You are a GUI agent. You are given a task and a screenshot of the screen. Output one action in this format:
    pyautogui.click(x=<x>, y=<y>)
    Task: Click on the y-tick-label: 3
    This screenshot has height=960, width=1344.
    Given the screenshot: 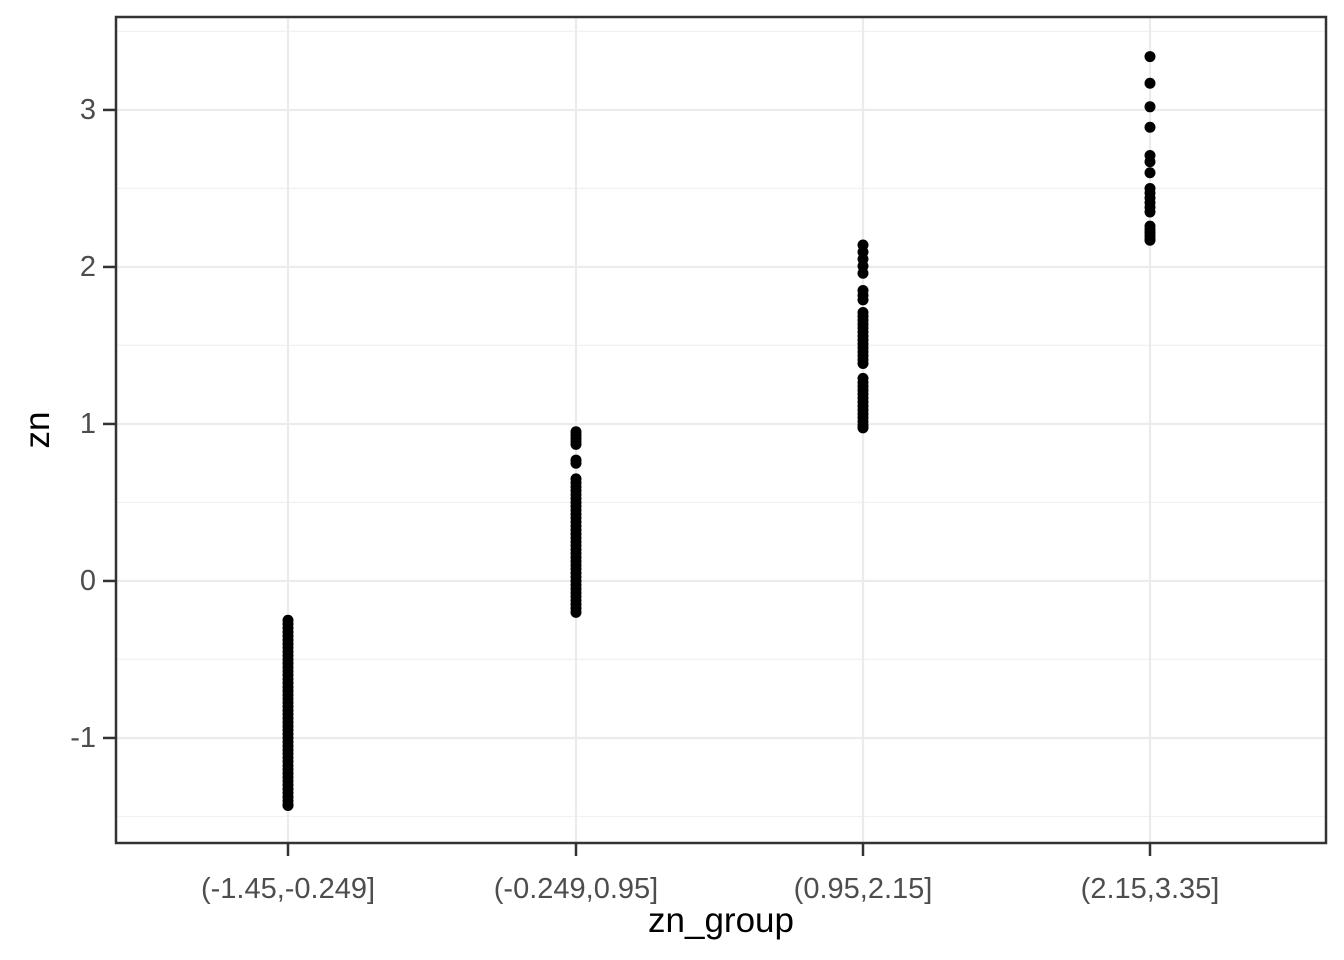 What is the action you would take?
    pyautogui.click(x=87, y=109)
    